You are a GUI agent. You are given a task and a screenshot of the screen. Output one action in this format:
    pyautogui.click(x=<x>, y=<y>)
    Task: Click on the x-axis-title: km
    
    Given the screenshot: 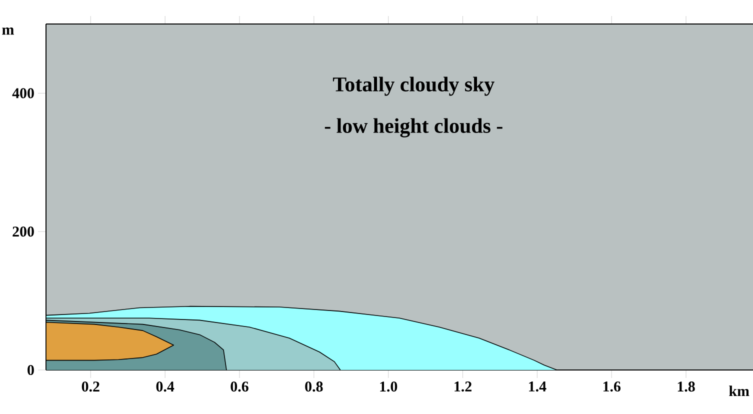 What is the action you would take?
    pyautogui.click(x=739, y=391)
    